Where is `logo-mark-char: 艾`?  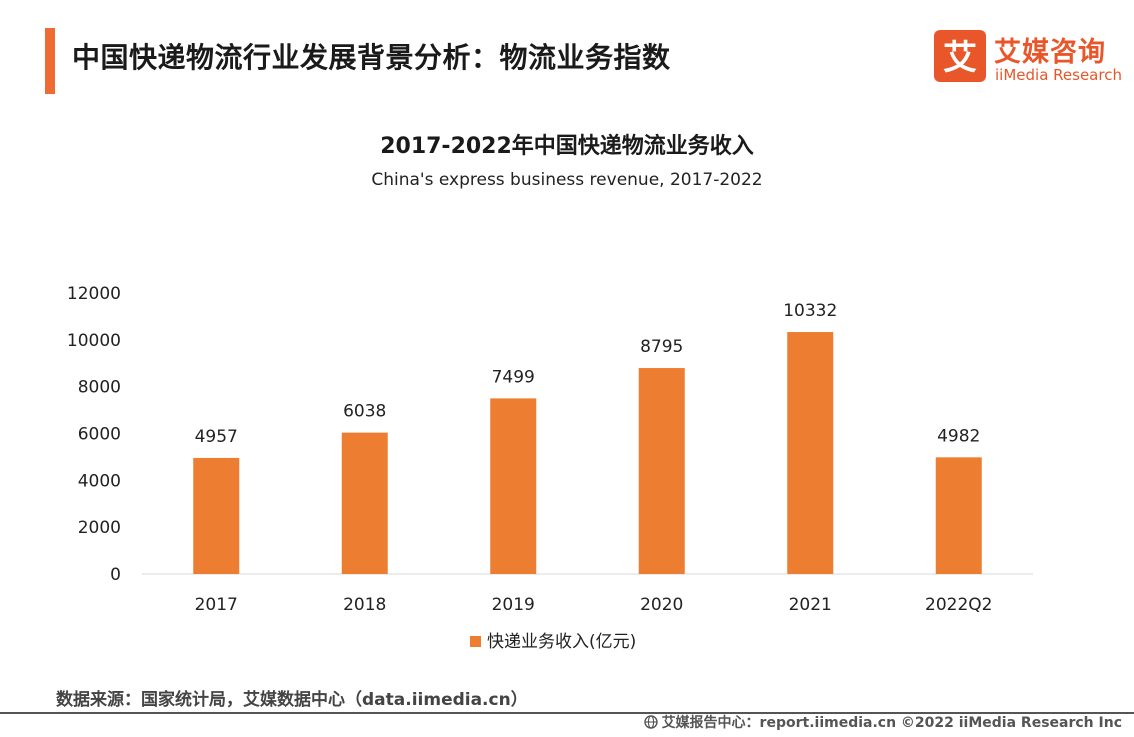 logo-mark-char: 艾 is located at coordinates (960, 58).